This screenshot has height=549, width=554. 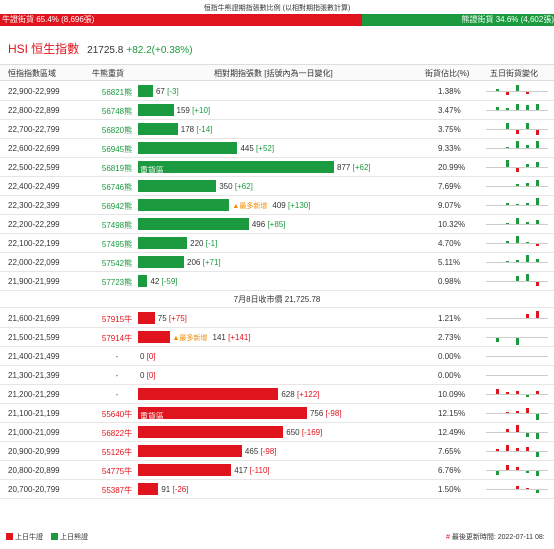 What do you see at coordinates (34, 167) in the screenshot?
I see `range-cell: 22,500-22,599` at bounding box center [34, 167].